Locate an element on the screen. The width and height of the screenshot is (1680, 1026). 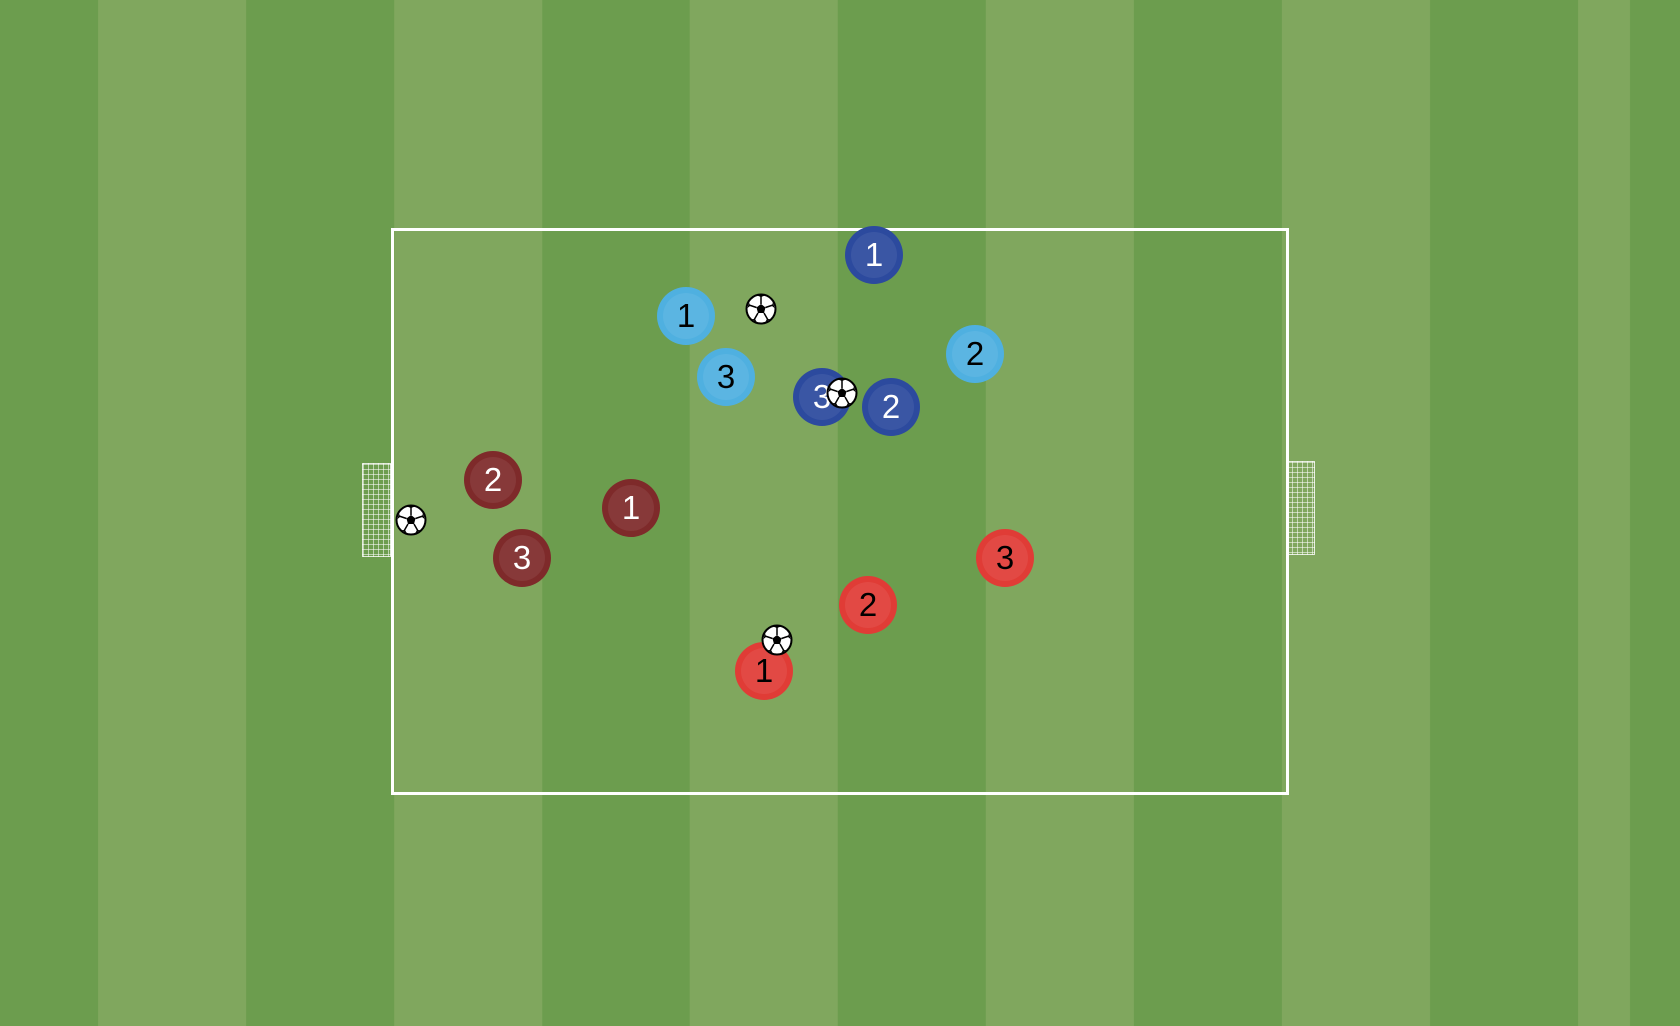
right-goal is located at coordinates (1300, 508).